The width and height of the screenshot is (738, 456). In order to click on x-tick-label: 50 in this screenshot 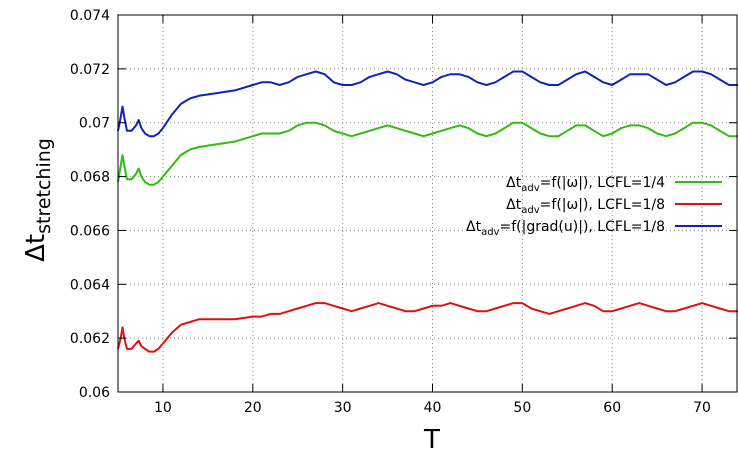, I will do `click(522, 408)`.